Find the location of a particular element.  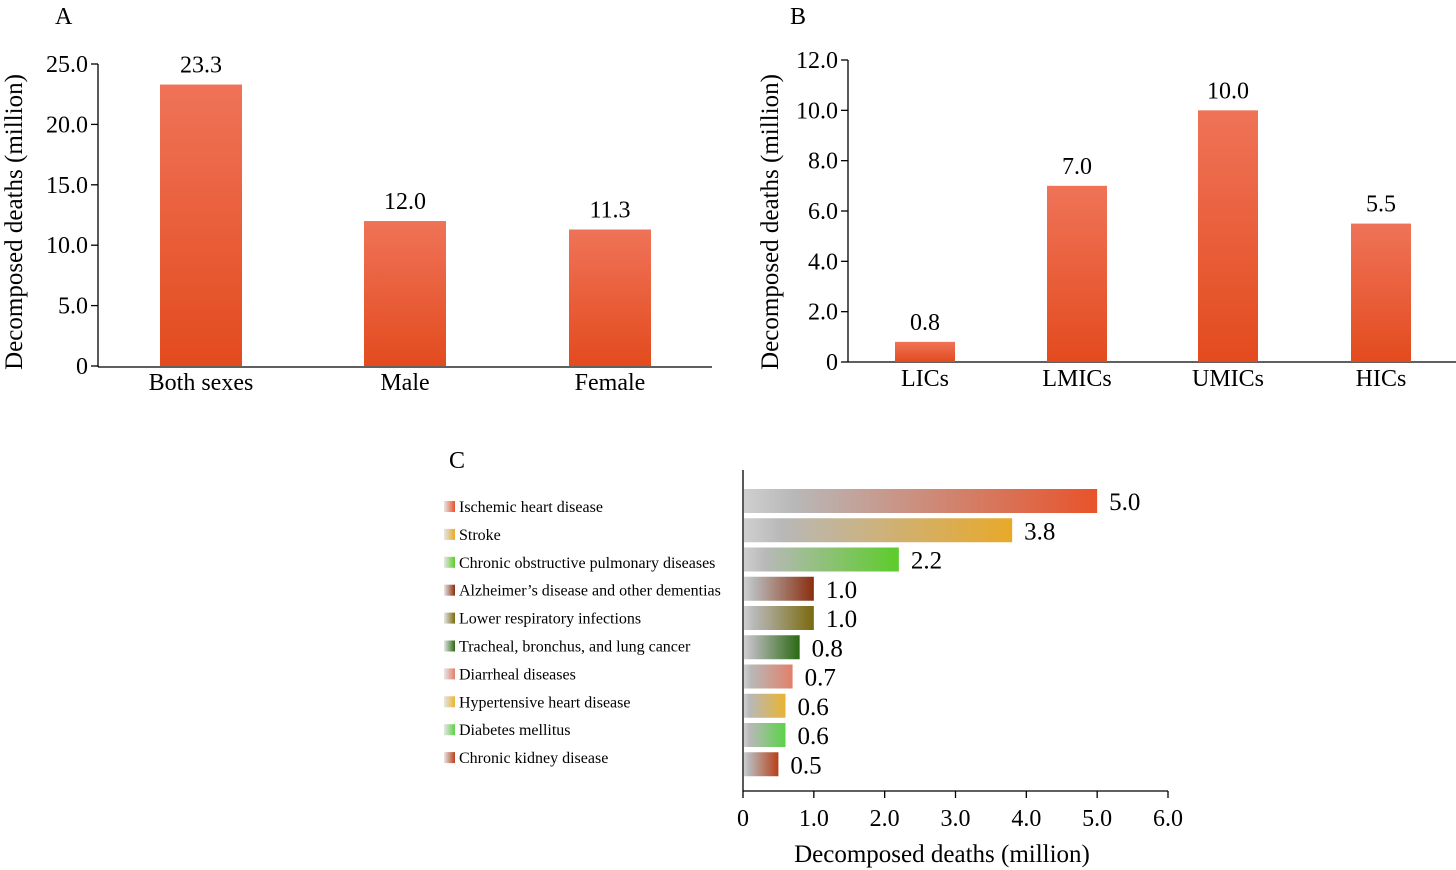

panel-b-value-label: 0.8 is located at coordinates (925, 323).